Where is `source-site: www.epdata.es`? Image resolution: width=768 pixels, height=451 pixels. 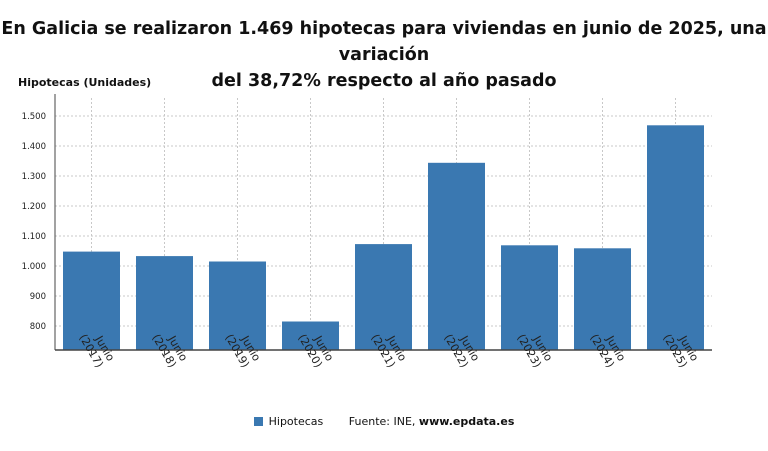
source-site: www.epdata.es is located at coordinates (466, 421).